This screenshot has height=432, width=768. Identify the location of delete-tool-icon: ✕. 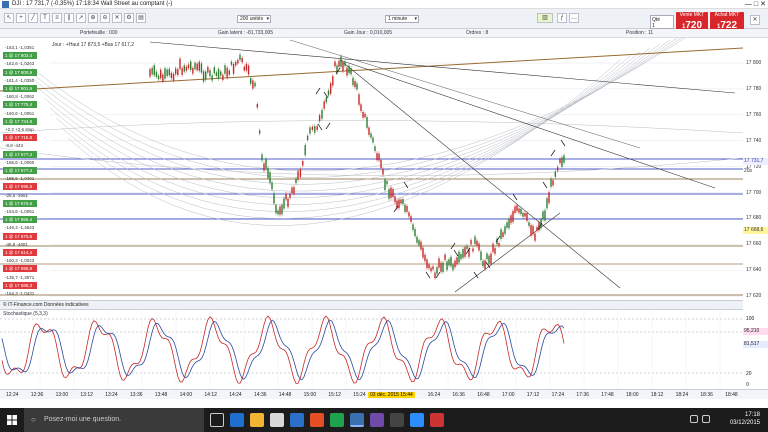
(117, 18).